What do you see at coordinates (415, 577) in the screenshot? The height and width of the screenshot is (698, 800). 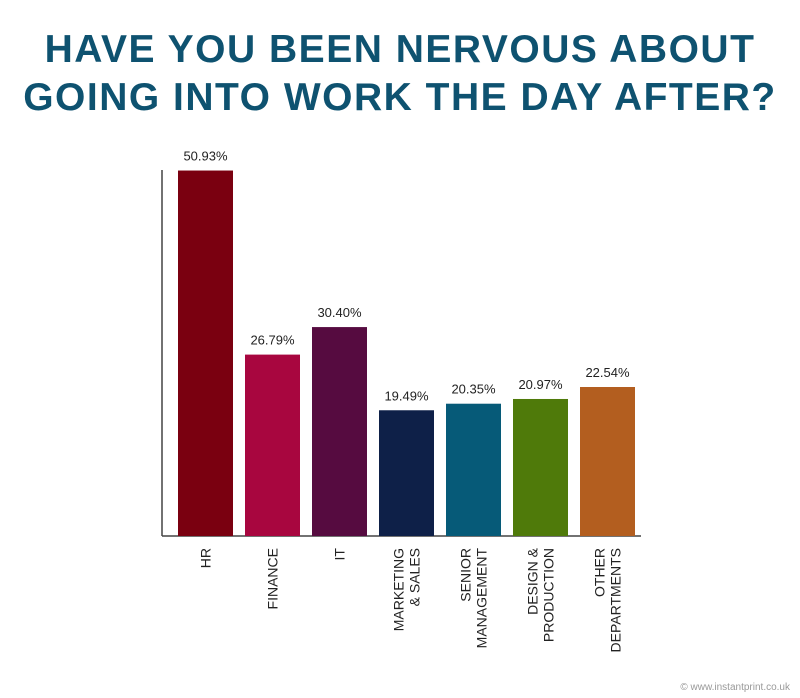 I see `x-tick-label: & SALES` at bounding box center [415, 577].